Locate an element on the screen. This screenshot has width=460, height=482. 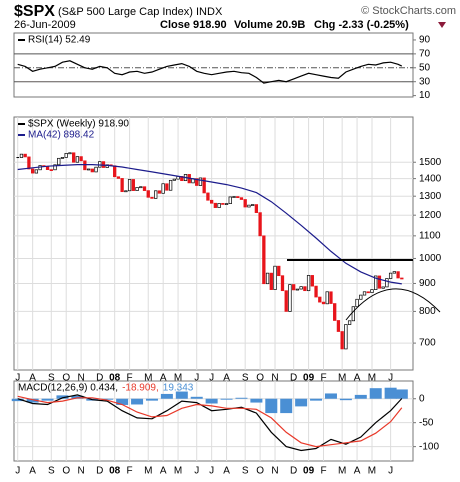
y-tick-label: 1100 is located at coordinates (430, 235).